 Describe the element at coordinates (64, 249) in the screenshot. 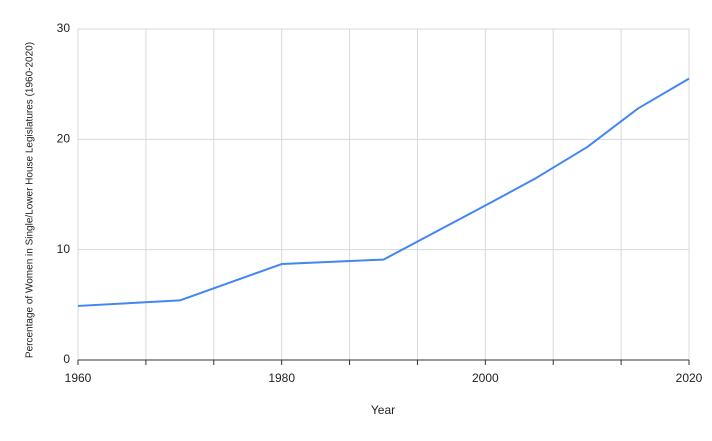

I see `y-tick-label: 10` at that location.